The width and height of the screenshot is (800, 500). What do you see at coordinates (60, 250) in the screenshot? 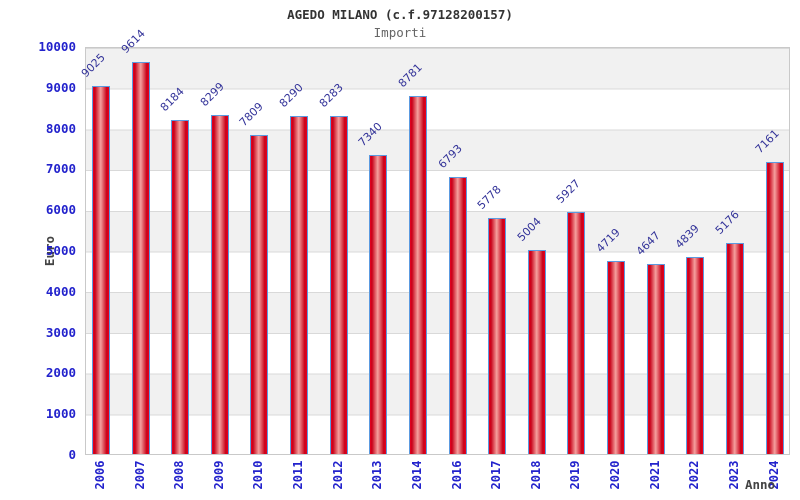
I see `y-tick-label: 5000` at bounding box center [60, 250].